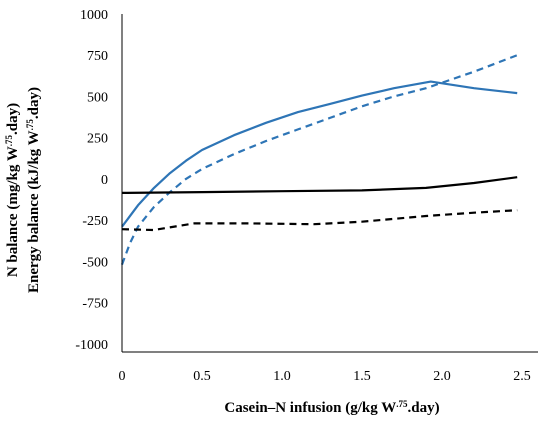 The image size is (550, 421). Describe the element at coordinates (91, 345) in the screenshot. I see `y-tick-label: -1000` at that location.